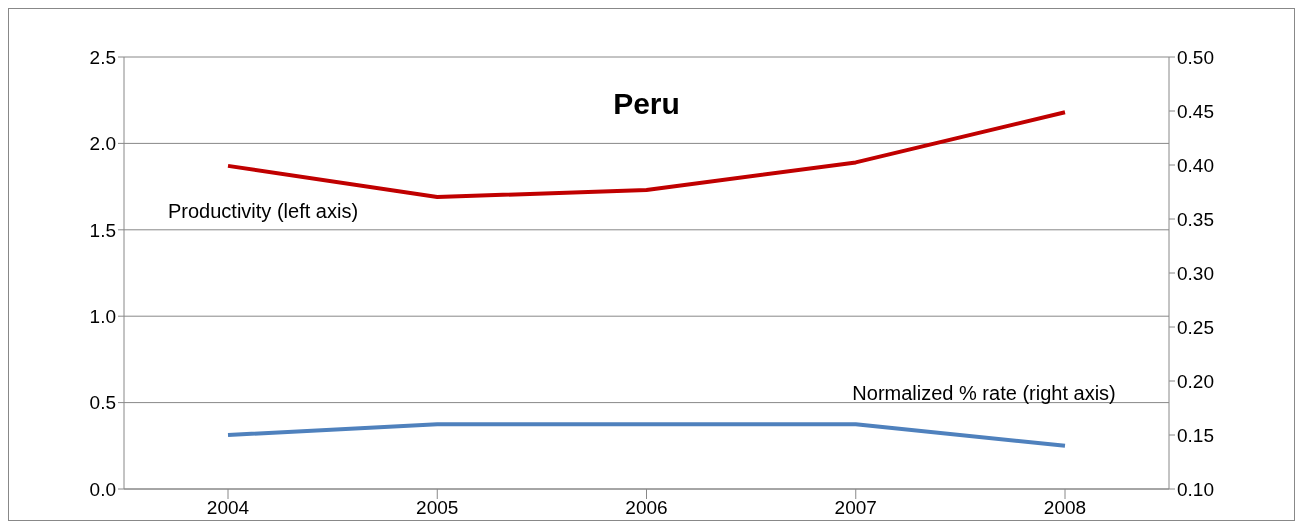 This screenshot has width=1303, height=529. I want to click on x-tick-label: 2004, so click(228, 508).